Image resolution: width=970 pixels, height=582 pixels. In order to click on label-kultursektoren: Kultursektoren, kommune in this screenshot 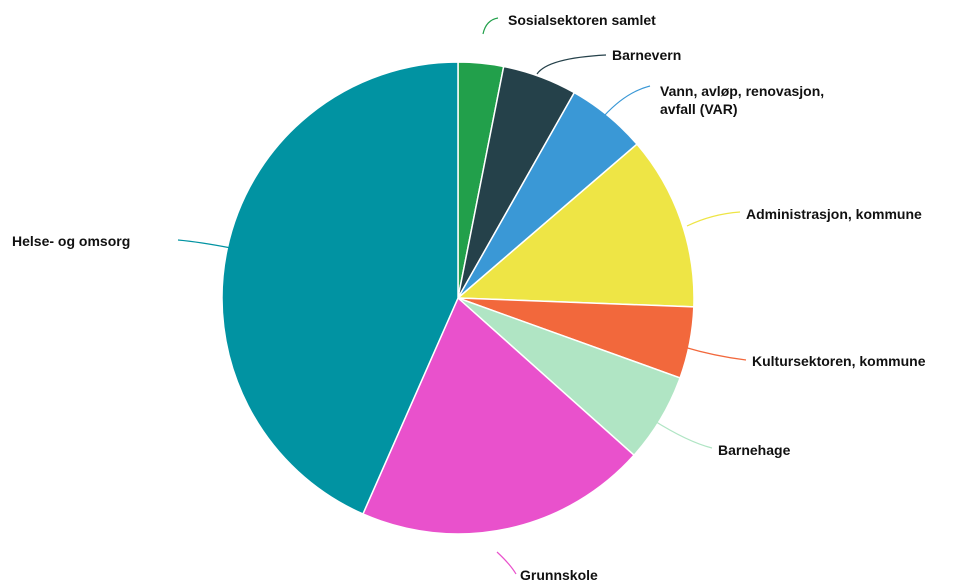, I will do `click(839, 361)`.